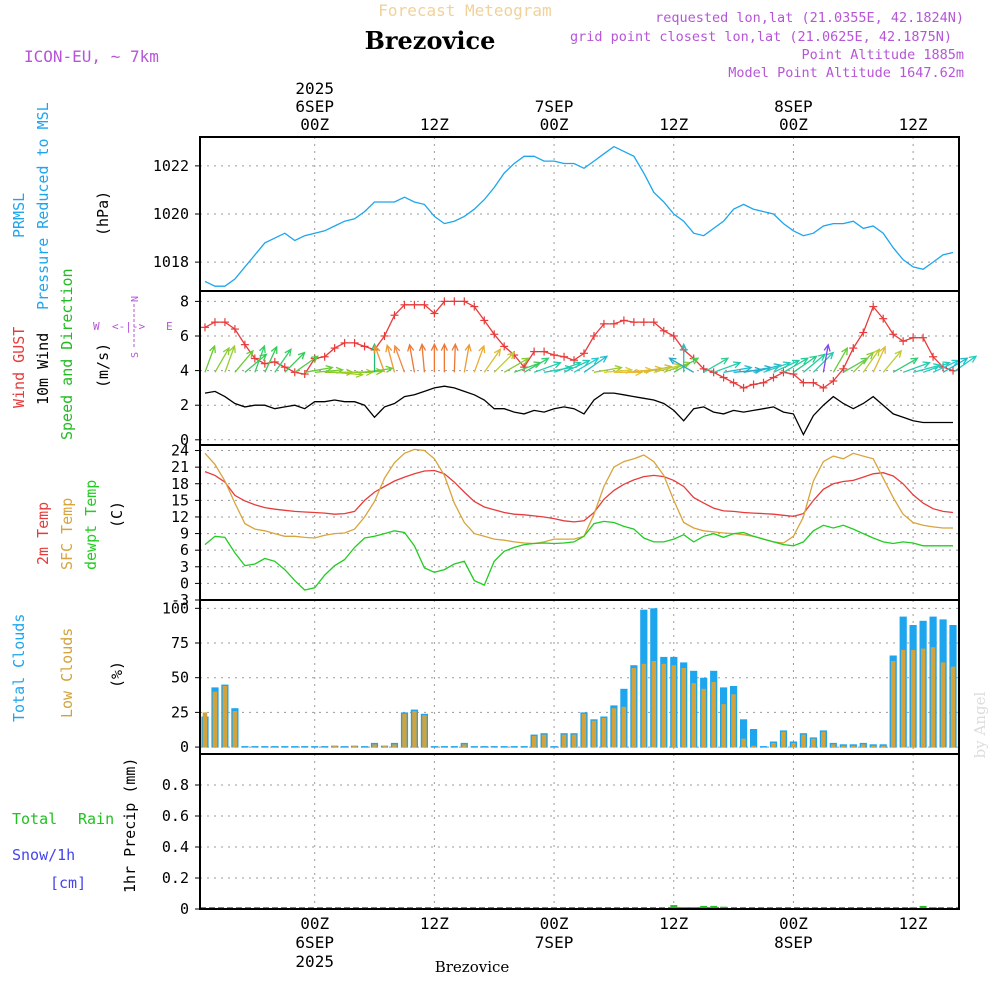  I want to click on series-line-dewpt-temp, so click(578, 555).